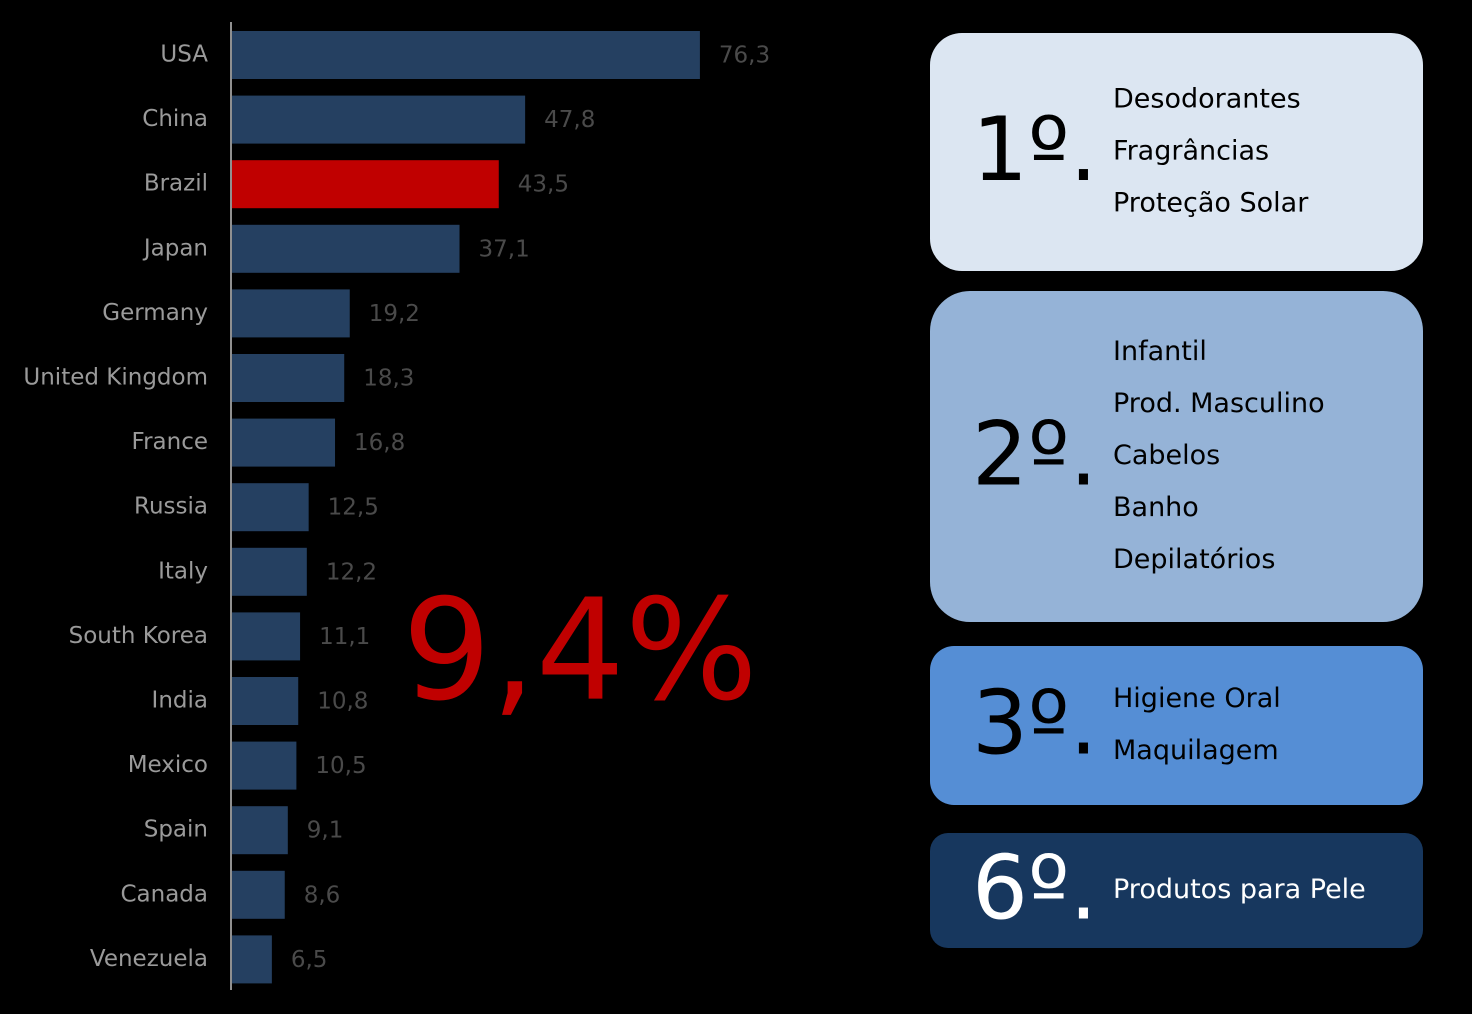 The image size is (1472, 1014). I want to click on category-label: Canada, so click(164, 894).